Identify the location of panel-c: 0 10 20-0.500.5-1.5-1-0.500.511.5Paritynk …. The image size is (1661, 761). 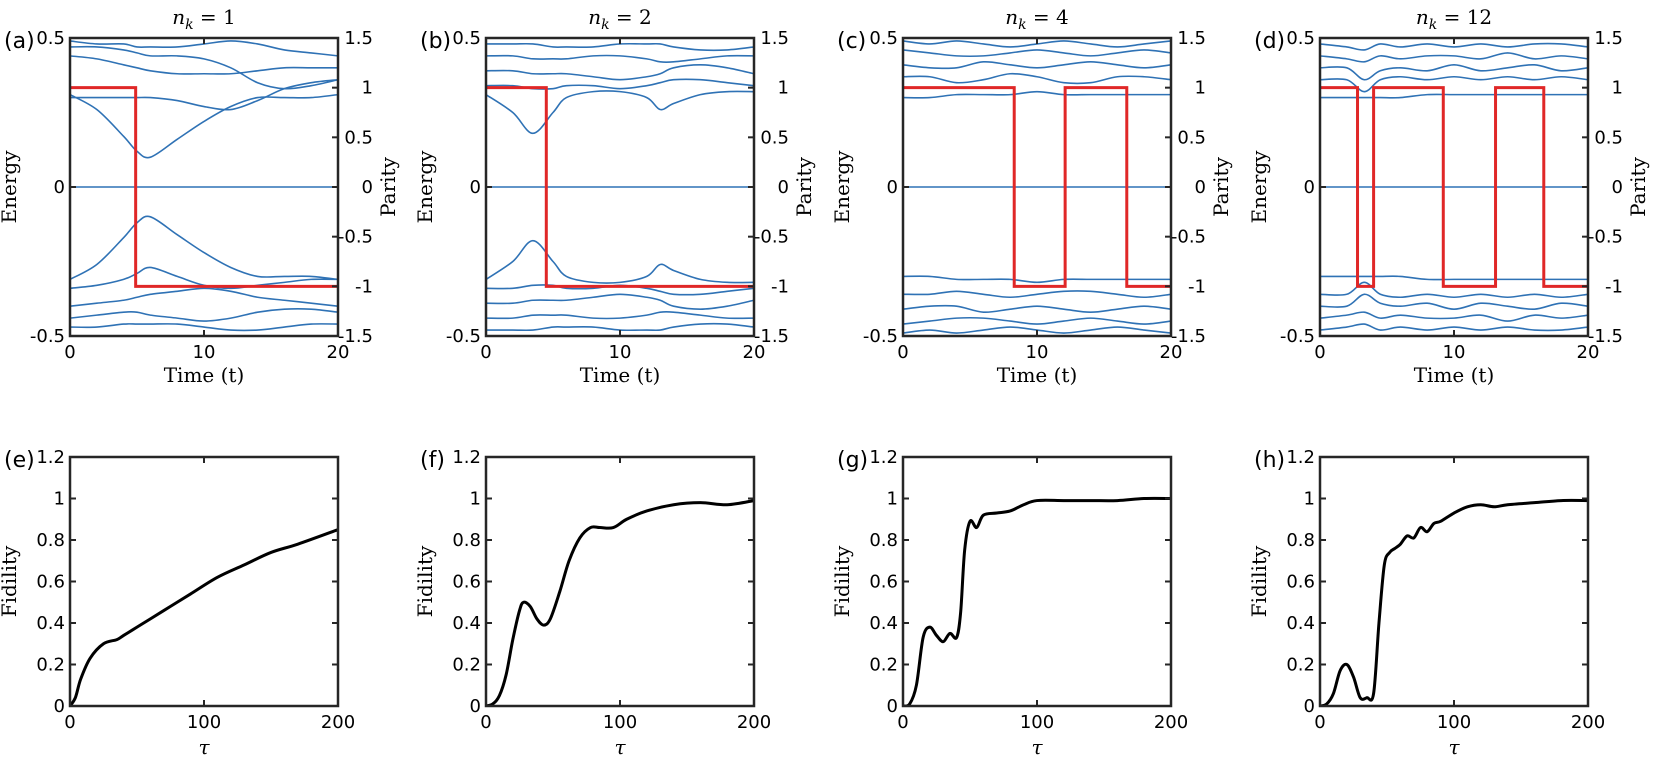
(1031, 196).